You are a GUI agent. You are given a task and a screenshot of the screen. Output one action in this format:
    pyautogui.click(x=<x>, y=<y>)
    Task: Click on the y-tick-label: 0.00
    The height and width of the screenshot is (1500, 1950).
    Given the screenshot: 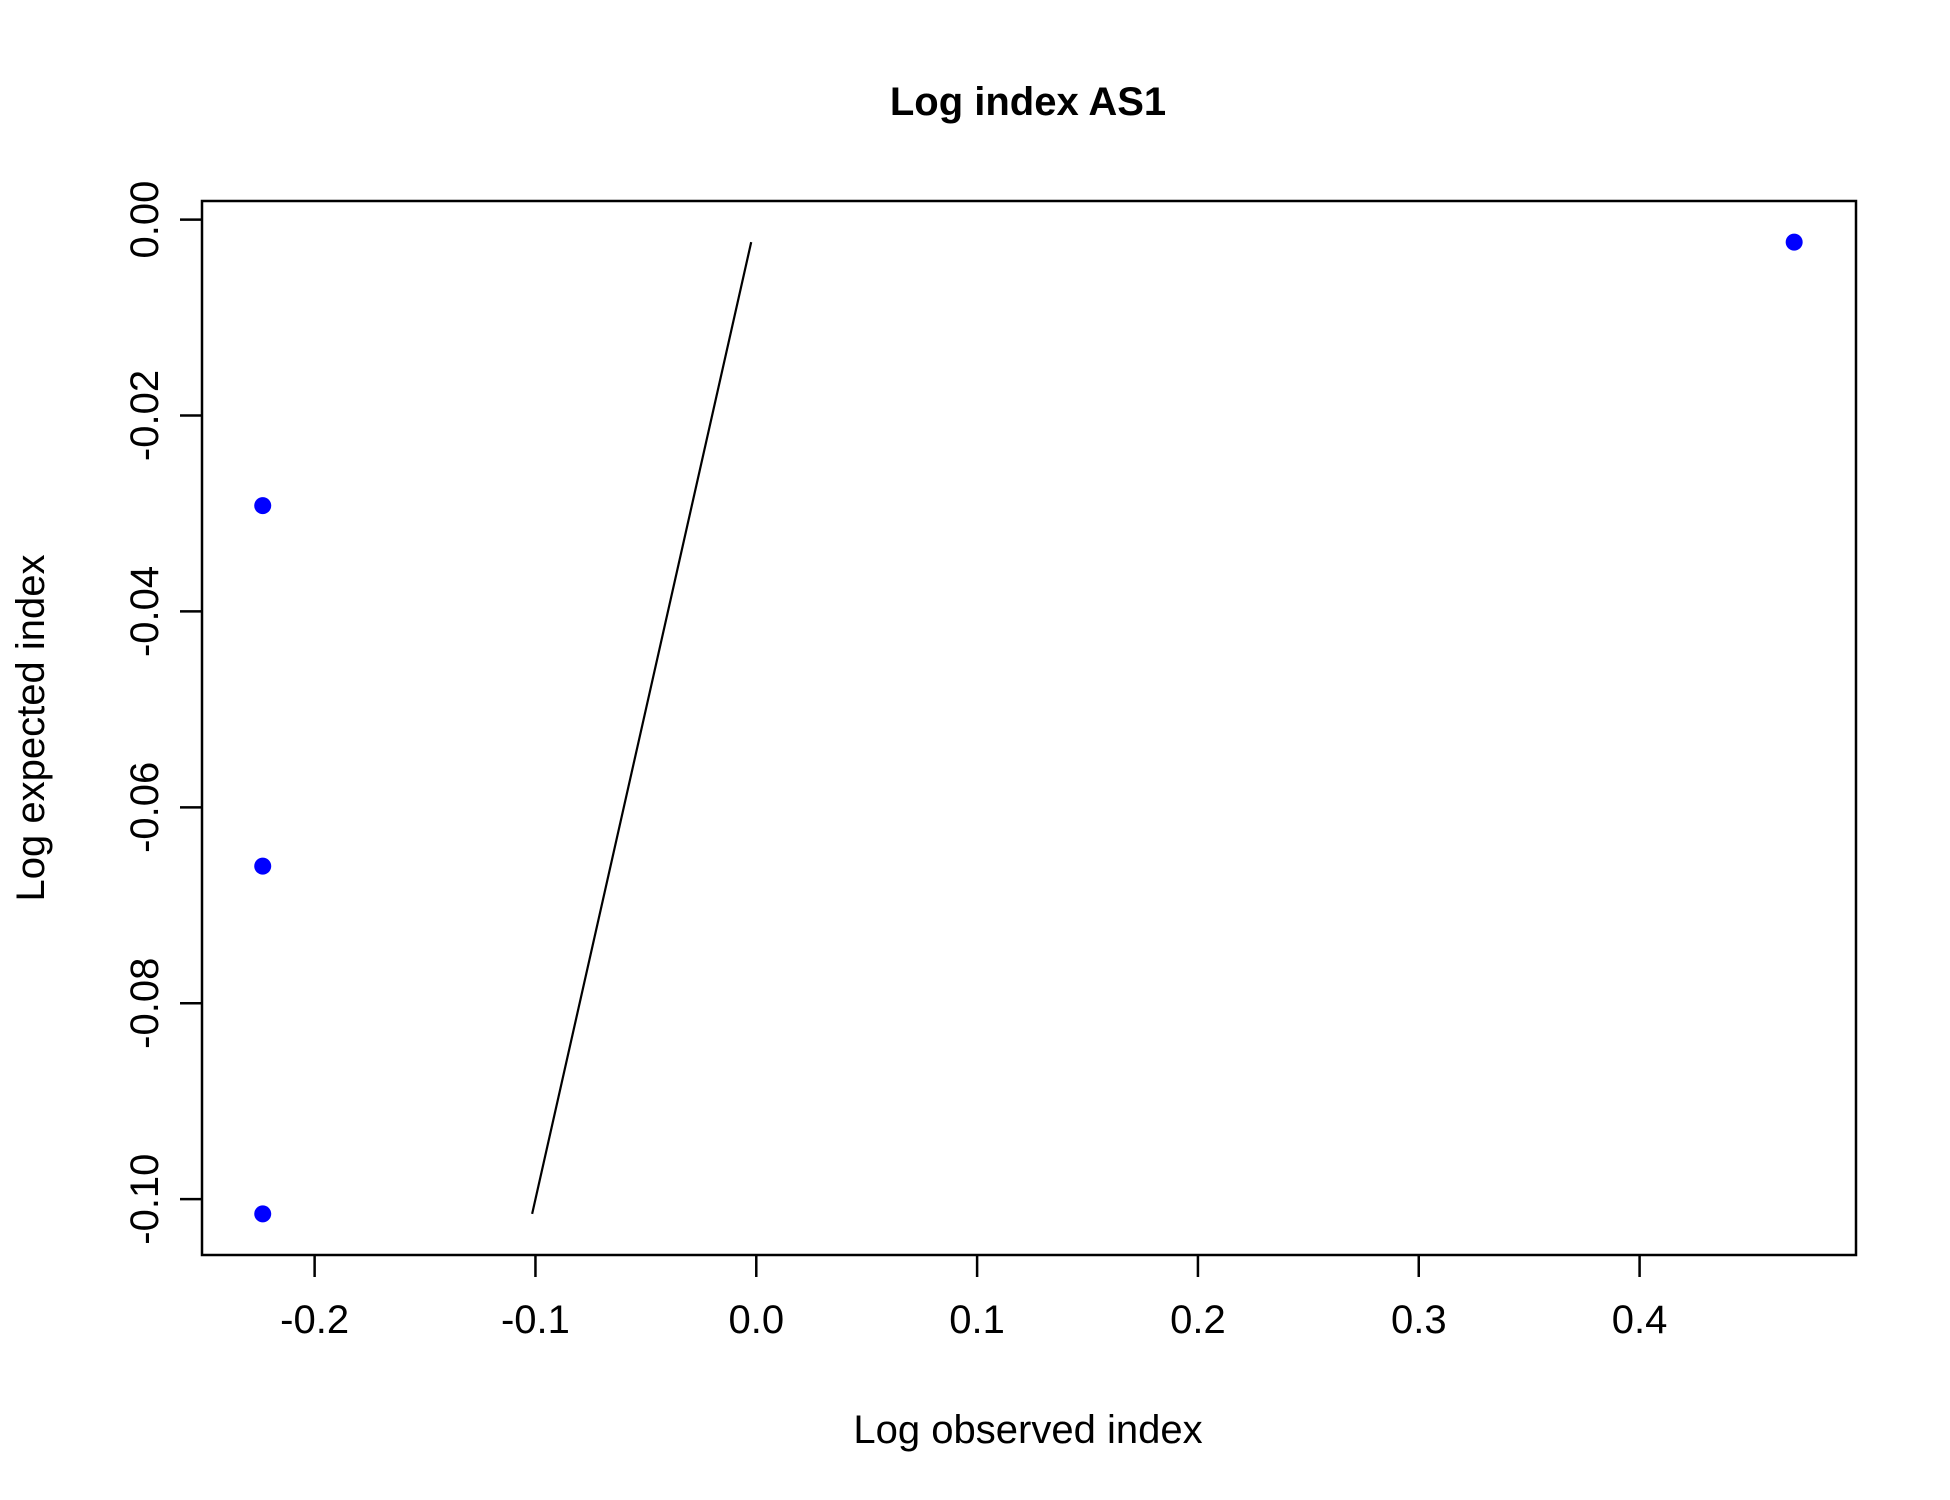 What is the action you would take?
    pyautogui.click(x=145, y=220)
    